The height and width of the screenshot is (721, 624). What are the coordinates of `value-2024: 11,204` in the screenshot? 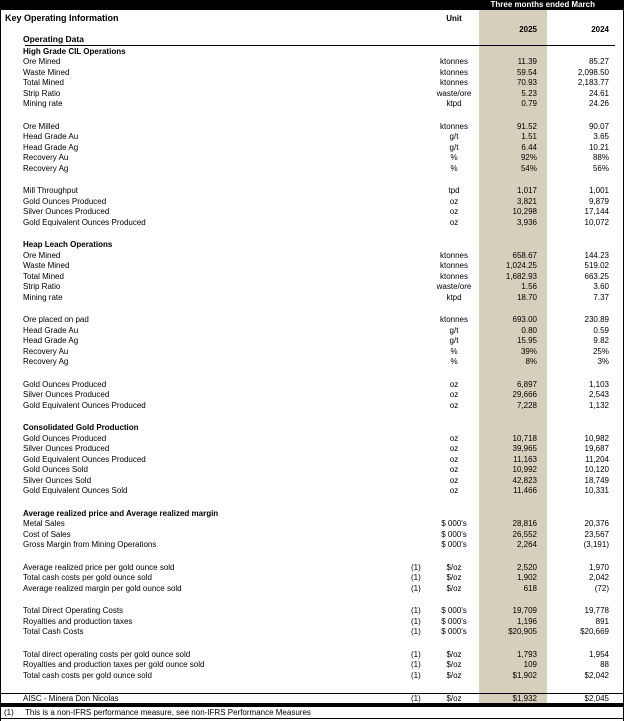 It's located at (597, 459).